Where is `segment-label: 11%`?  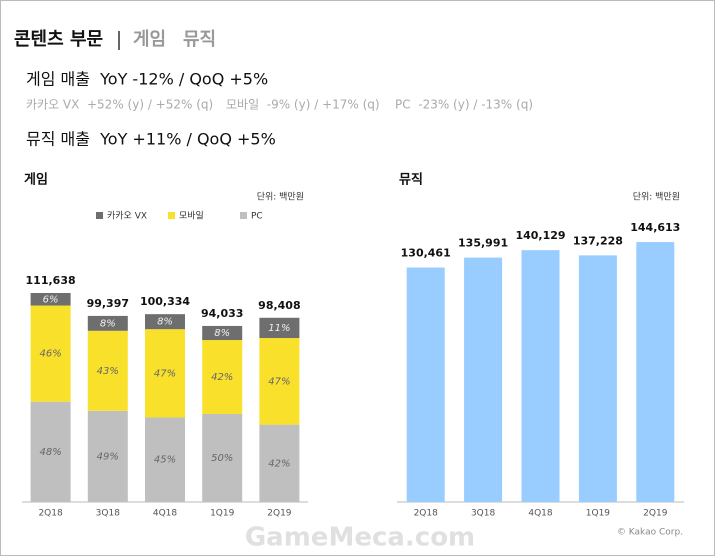
segment-label: 11% is located at coordinates (279, 328).